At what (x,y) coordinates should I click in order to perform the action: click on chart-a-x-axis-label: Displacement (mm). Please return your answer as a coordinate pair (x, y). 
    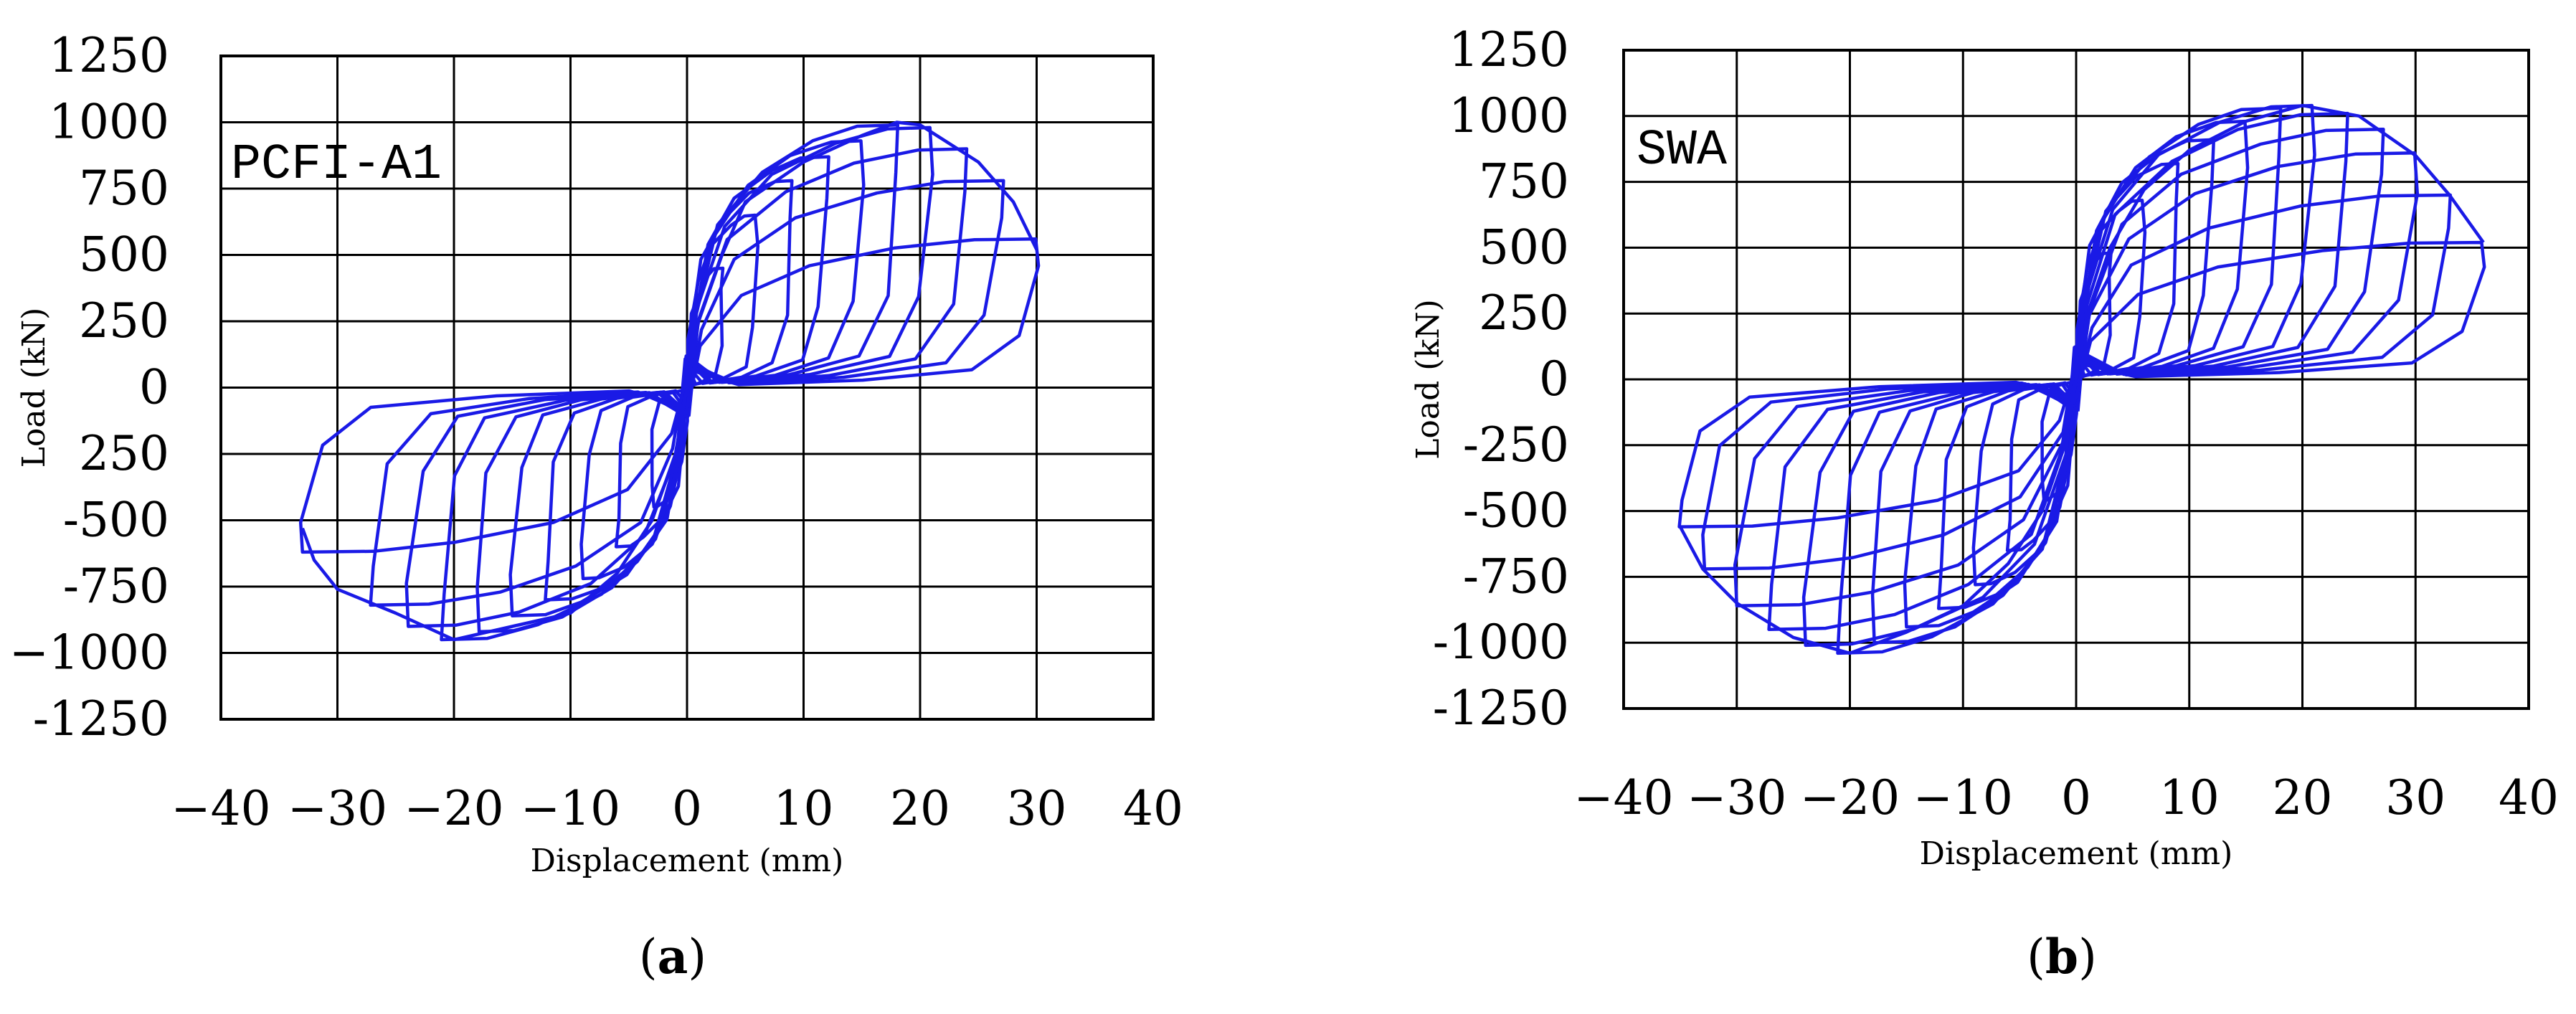
    Looking at the image, I should click on (687, 861).